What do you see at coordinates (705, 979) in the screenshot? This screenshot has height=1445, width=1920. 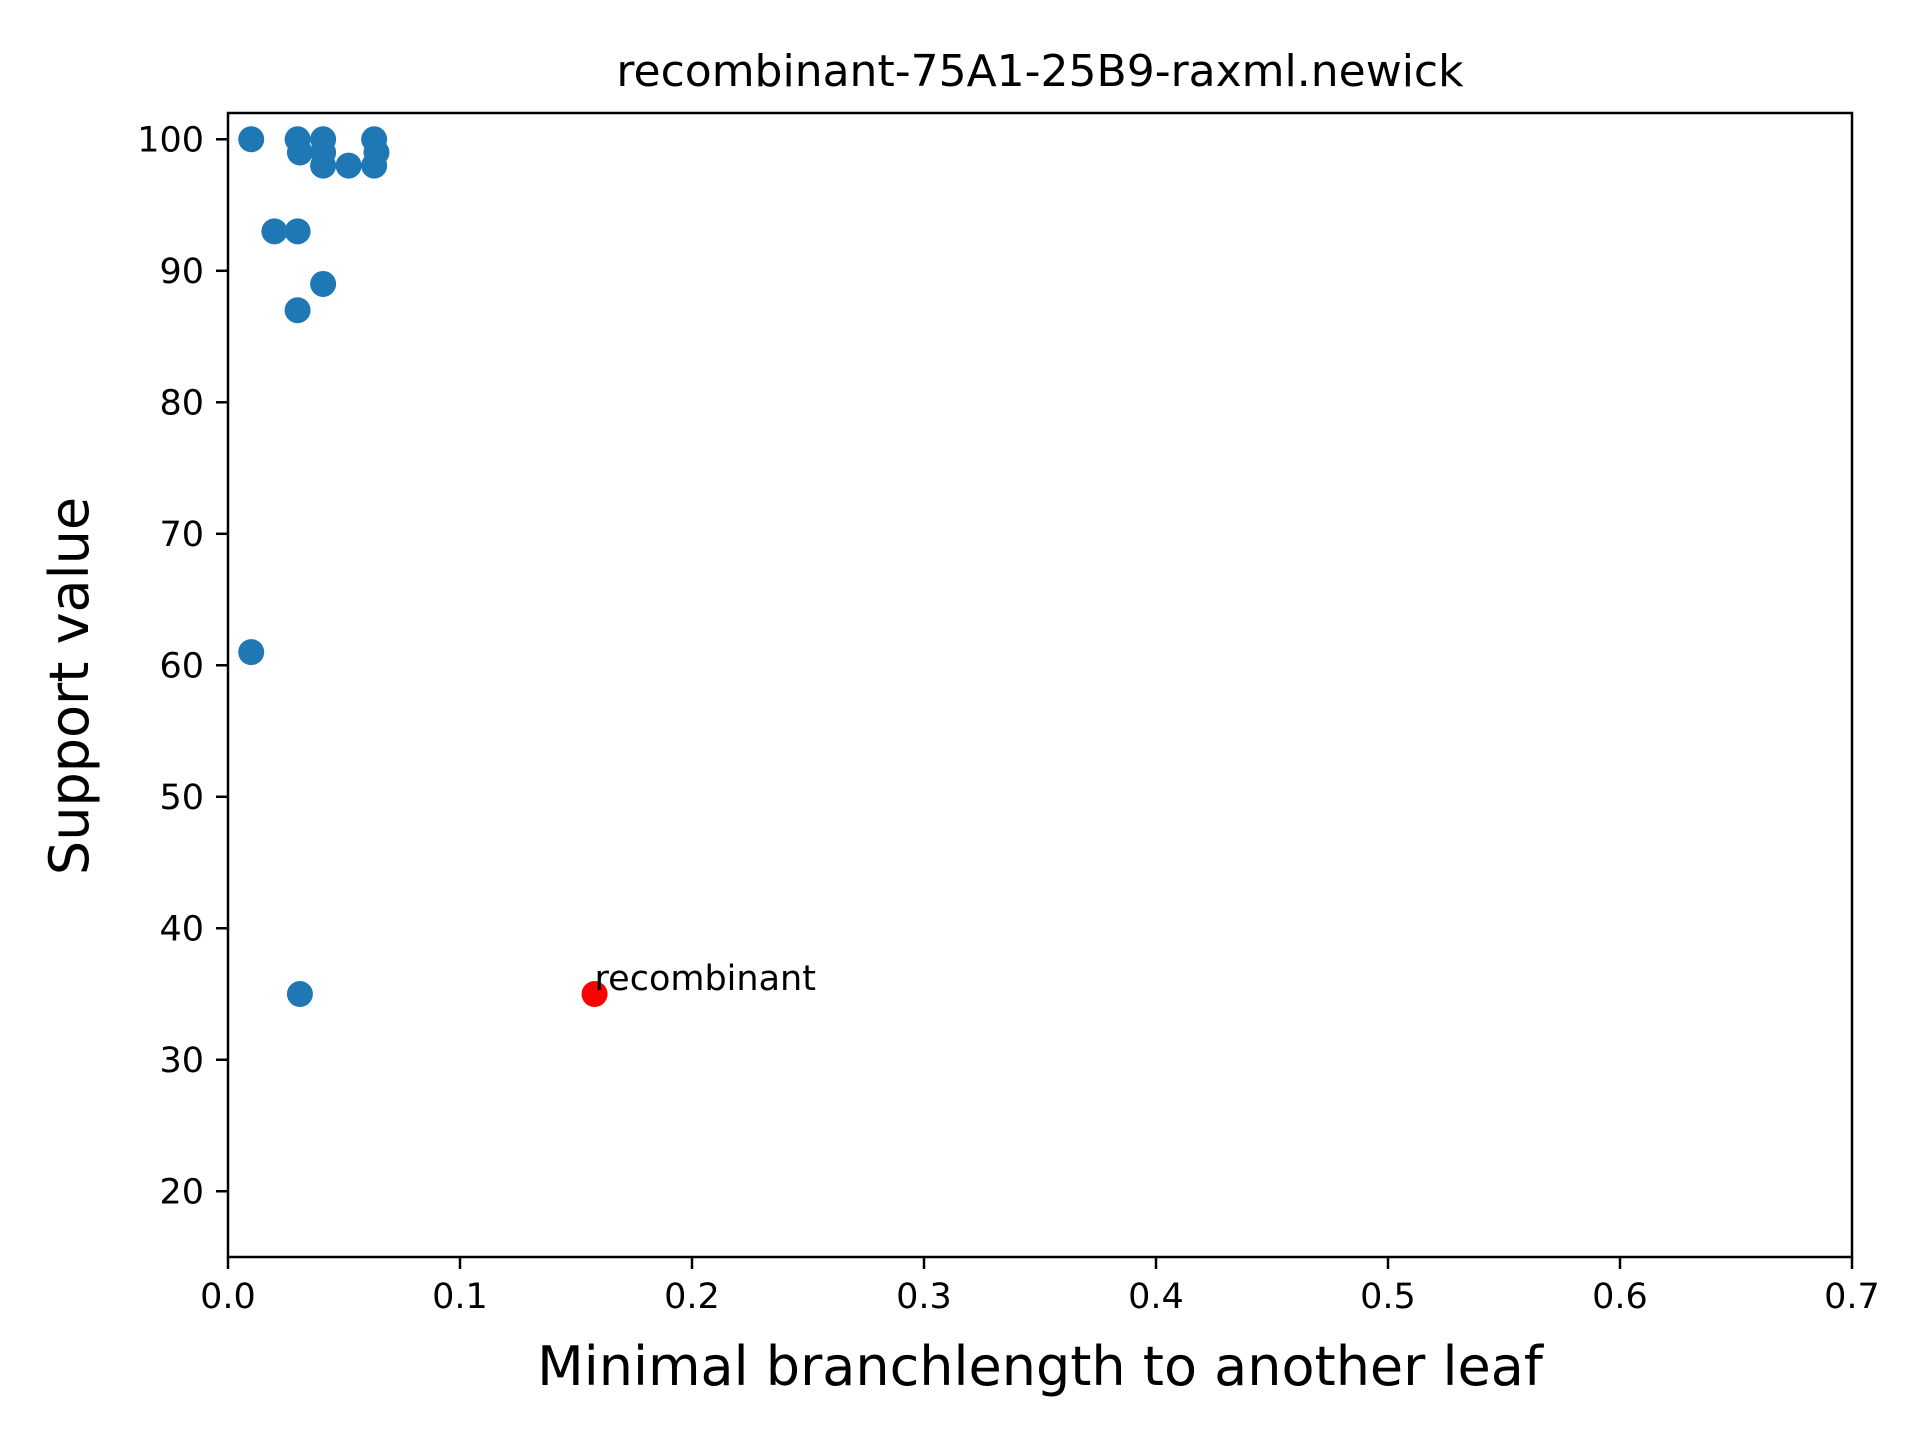 I see `point-label: recombinant` at bounding box center [705, 979].